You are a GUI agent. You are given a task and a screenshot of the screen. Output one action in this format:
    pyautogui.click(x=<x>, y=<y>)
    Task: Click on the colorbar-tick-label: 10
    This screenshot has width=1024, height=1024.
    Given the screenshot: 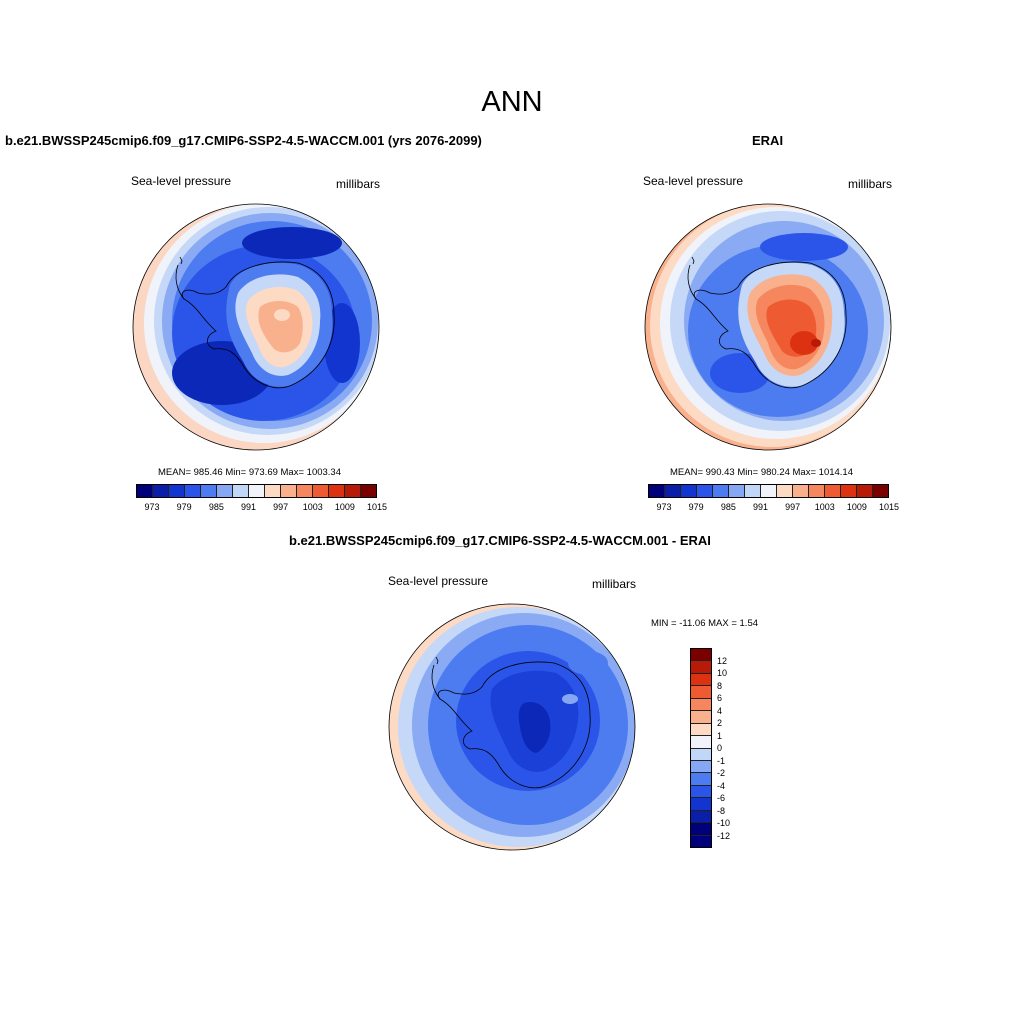 What is the action you would take?
    pyautogui.click(x=722, y=673)
    